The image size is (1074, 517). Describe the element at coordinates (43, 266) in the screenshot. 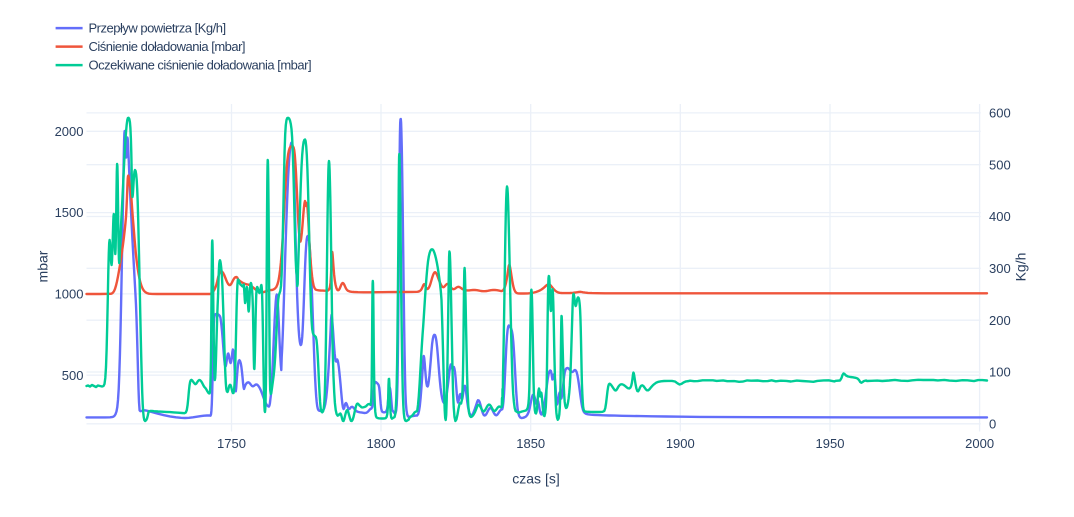

I see `svg-text: mbar` at that location.